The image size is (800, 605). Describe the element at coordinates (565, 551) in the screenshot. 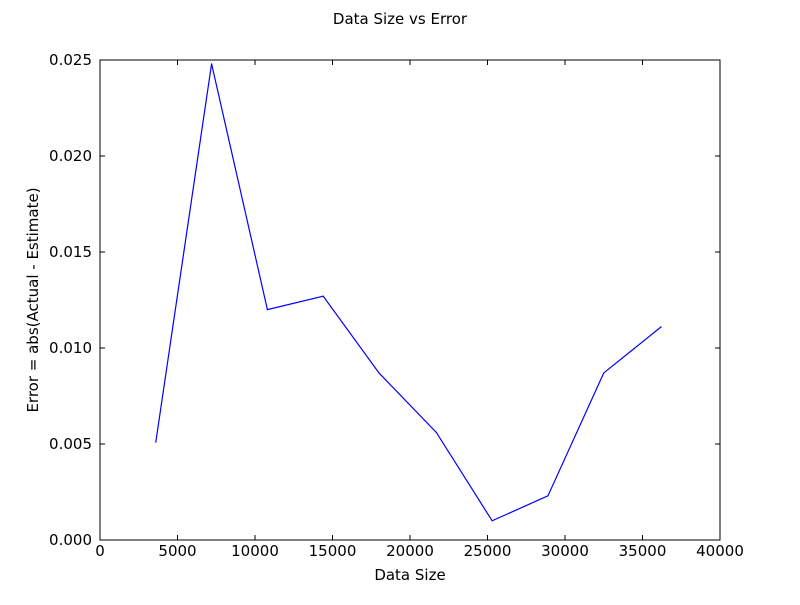

I see `x-tick-label: 30000` at that location.